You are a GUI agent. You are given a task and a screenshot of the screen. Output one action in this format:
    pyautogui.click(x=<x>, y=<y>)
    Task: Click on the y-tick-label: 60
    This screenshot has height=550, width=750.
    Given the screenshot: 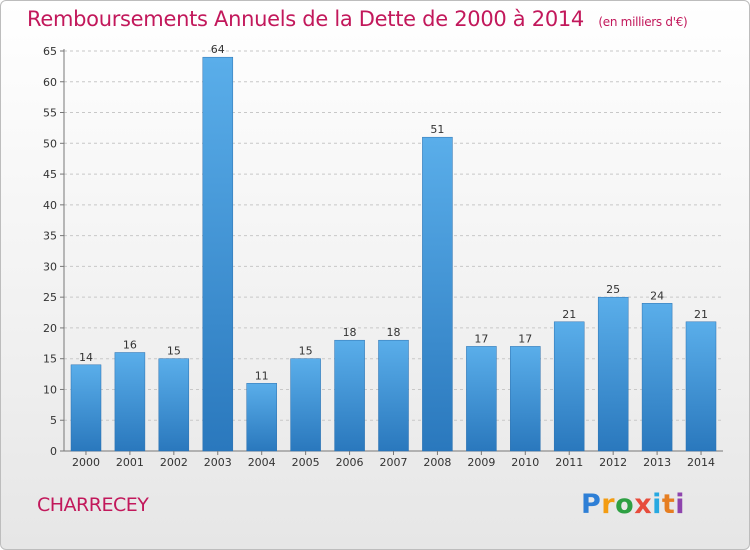 What is the action you would take?
    pyautogui.click(x=50, y=82)
    